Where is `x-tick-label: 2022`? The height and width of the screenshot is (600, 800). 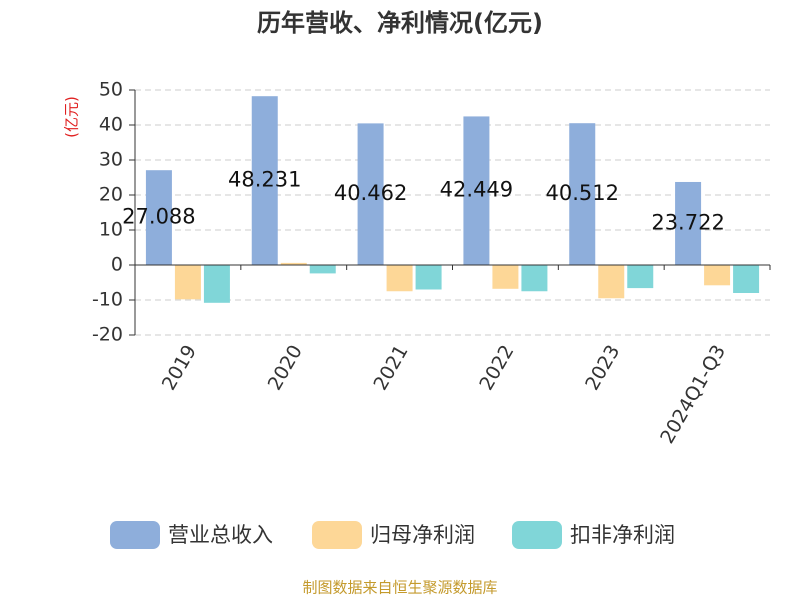 x-tick-label: 2022 is located at coordinates (496, 367).